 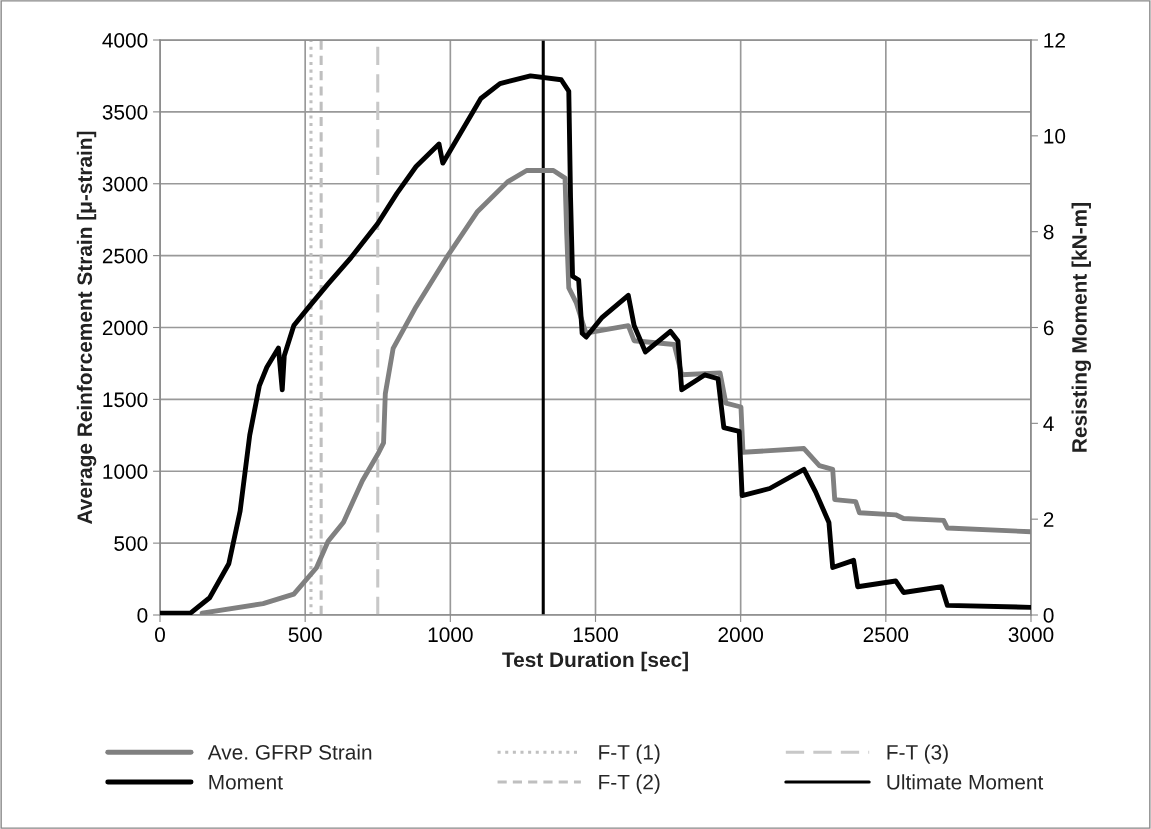 What do you see at coordinates (629, 784) in the screenshot?
I see `legend-label: F-T (2)` at bounding box center [629, 784].